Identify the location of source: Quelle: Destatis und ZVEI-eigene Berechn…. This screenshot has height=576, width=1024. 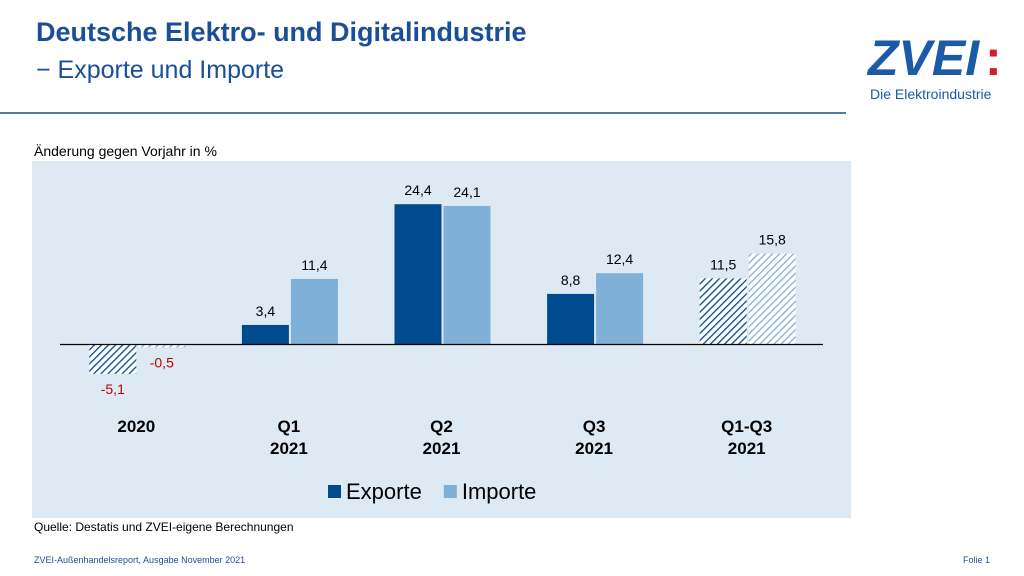
(164, 527).